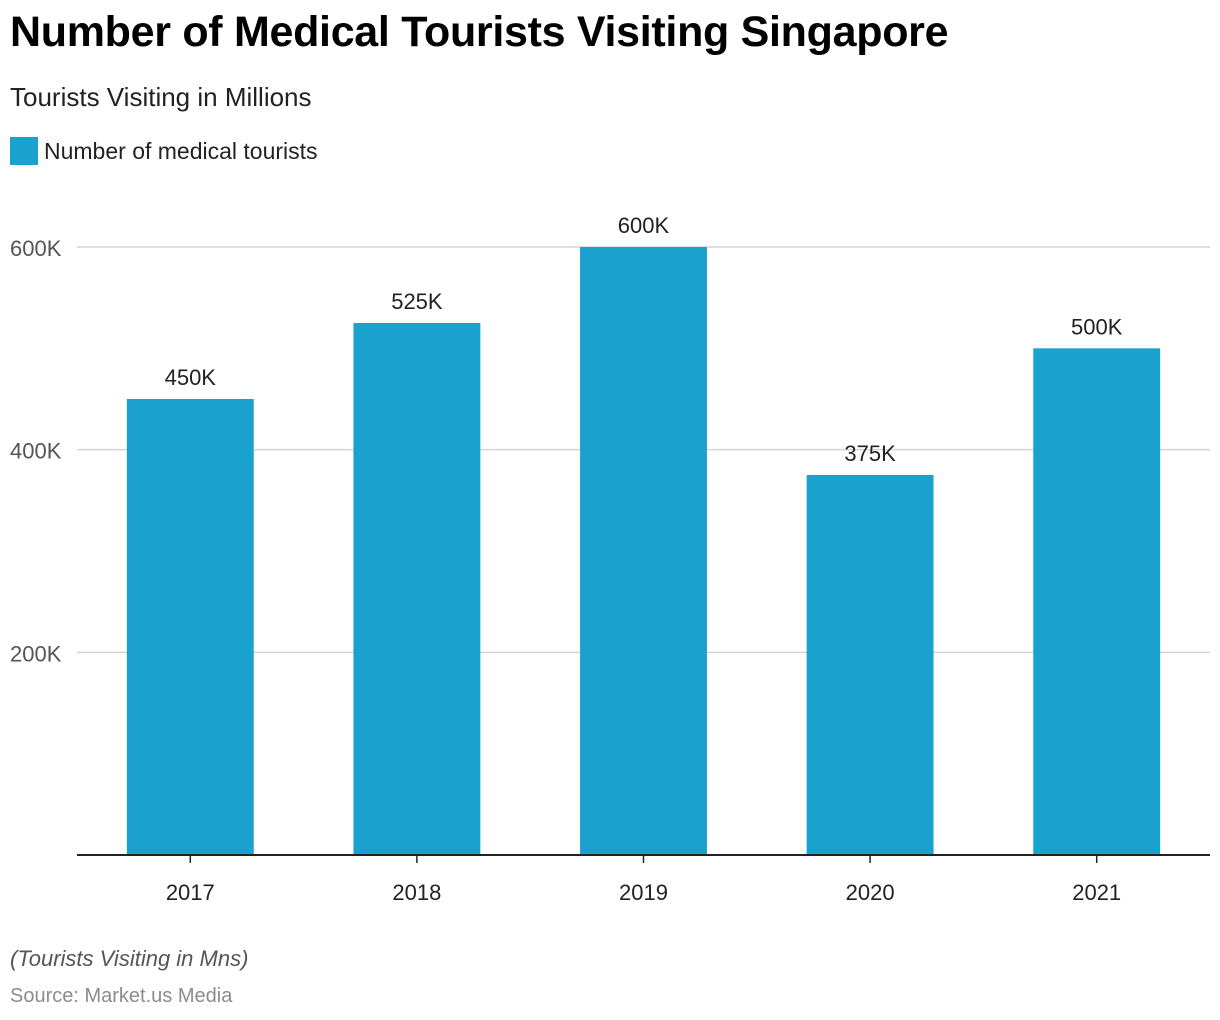 The width and height of the screenshot is (1220, 1020). Describe the element at coordinates (416, 892) in the screenshot. I see `x-tick-label: 2018` at that location.